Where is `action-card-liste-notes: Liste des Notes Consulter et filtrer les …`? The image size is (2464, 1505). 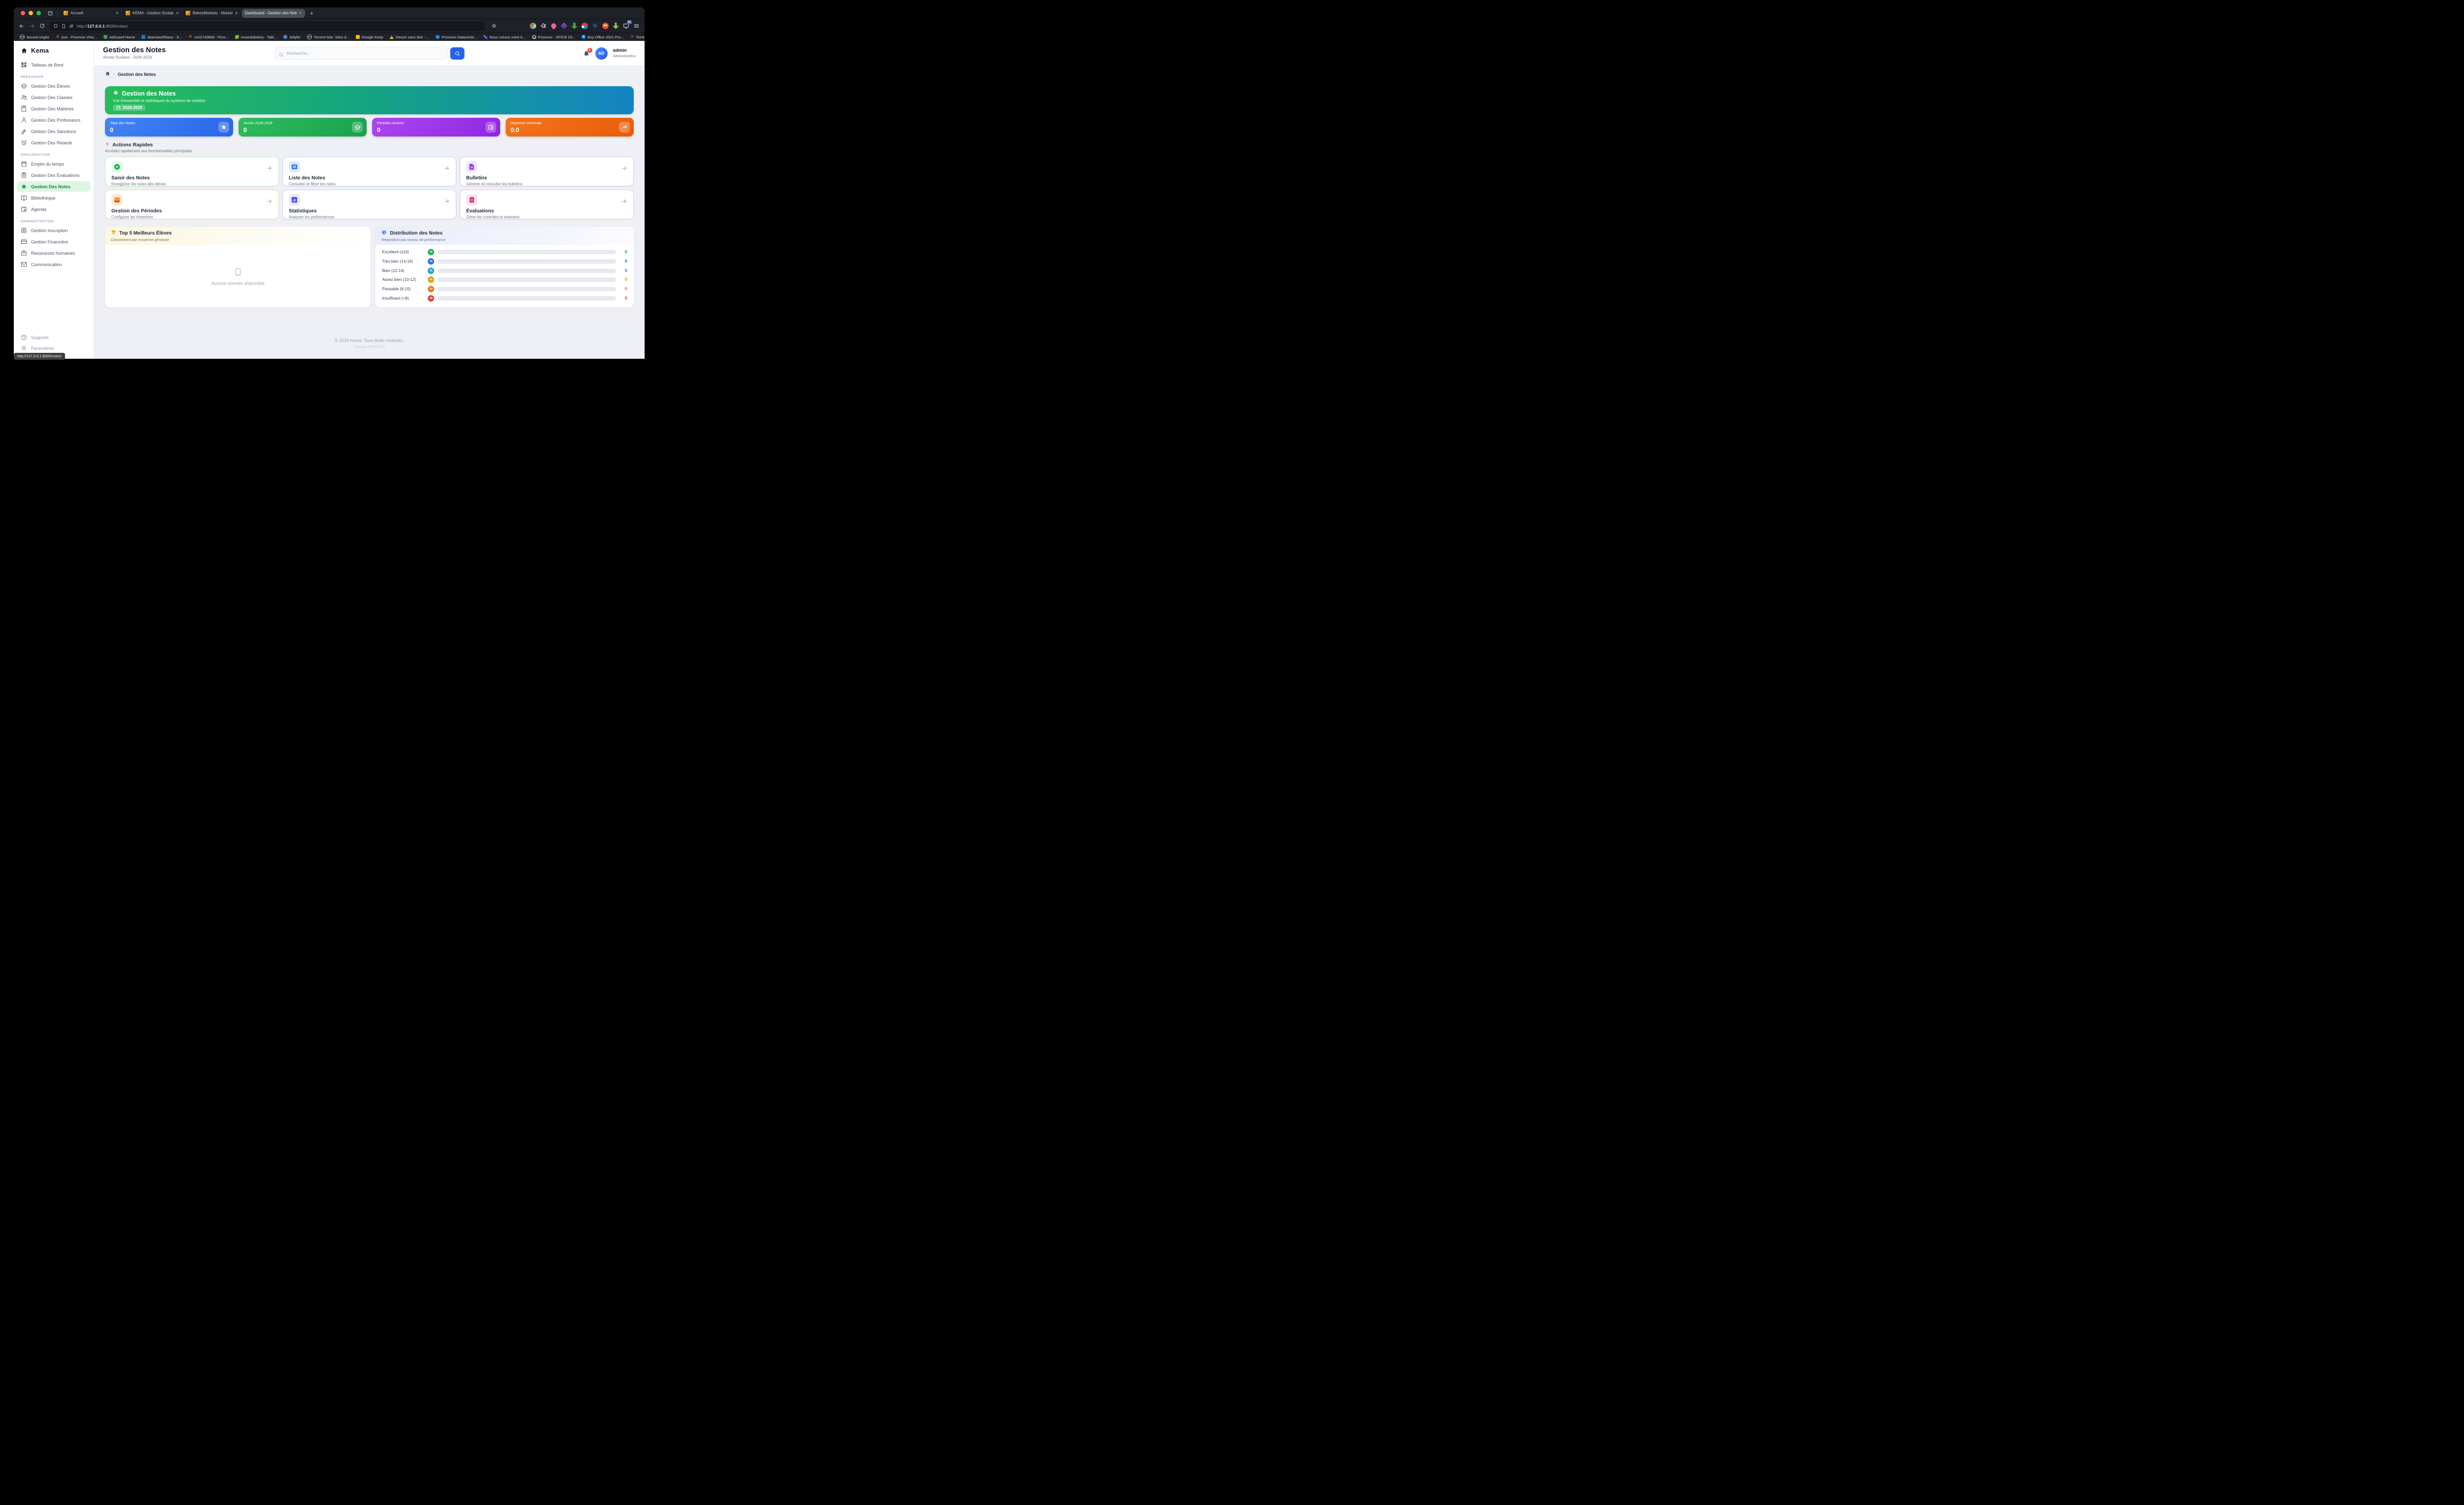 action-card-liste-notes: Liste des Notes Consulter et filtrer les … is located at coordinates (369, 171).